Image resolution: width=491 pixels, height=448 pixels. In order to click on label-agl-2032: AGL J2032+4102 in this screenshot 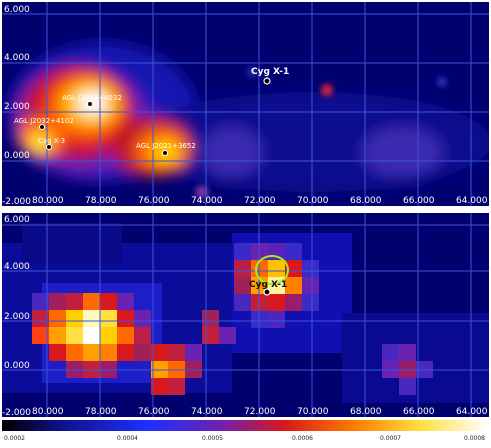, I will do `click(44, 121)`.